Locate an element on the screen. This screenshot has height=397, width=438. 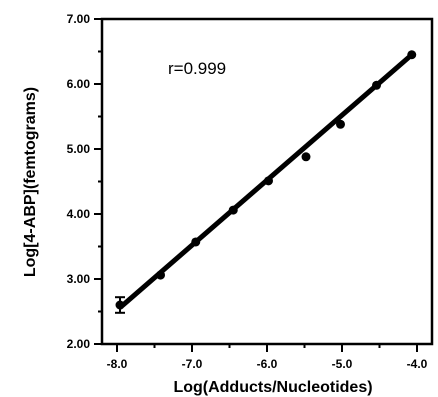
x-tick-label: -7.0 is located at coordinates (192, 364).